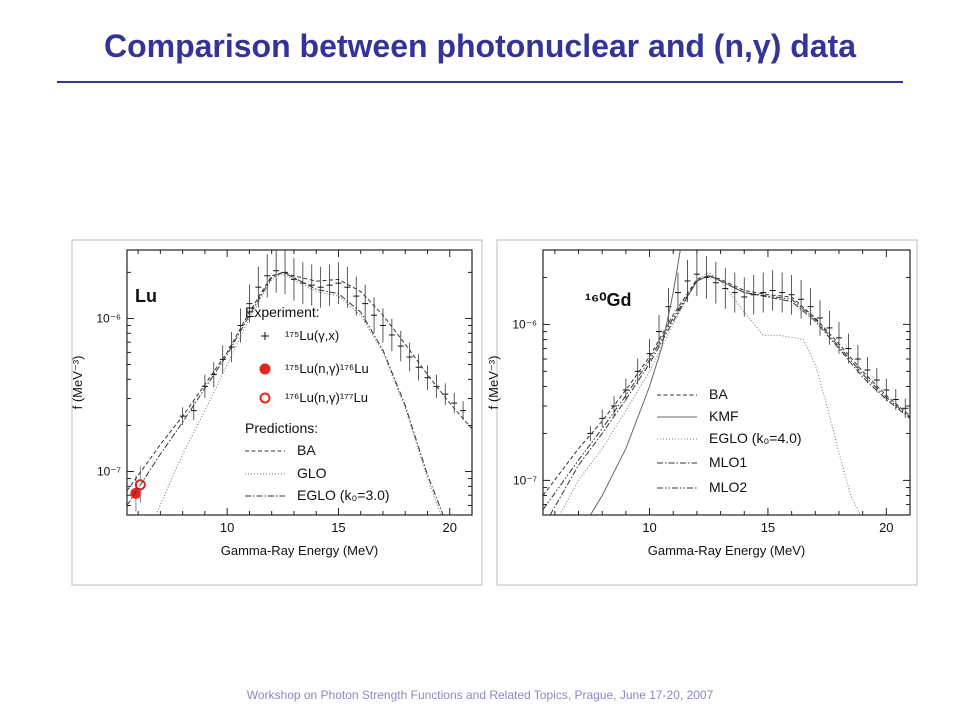  What do you see at coordinates (281, 428) in the screenshot?
I see `legend-predictions-title: Predictions:` at bounding box center [281, 428].